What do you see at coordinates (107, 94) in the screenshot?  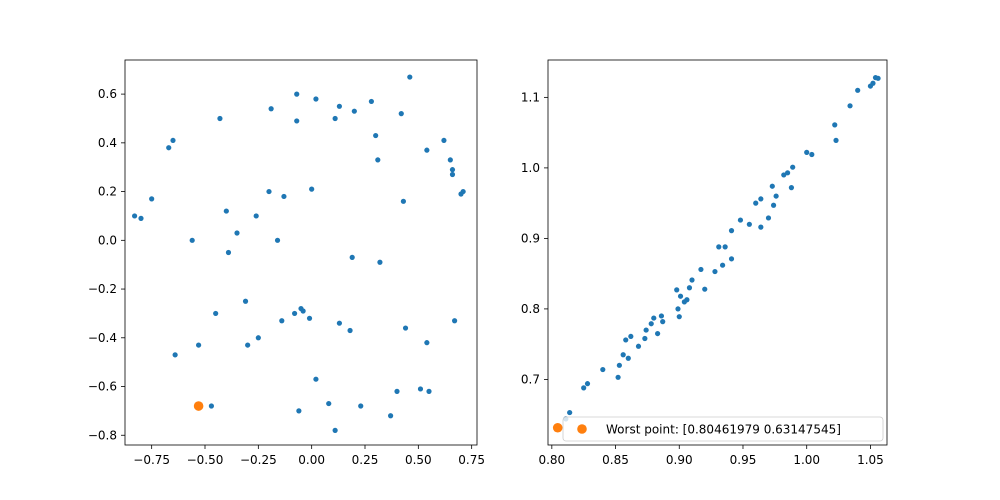 I see `y-tick-label: 0.6` at bounding box center [107, 94].